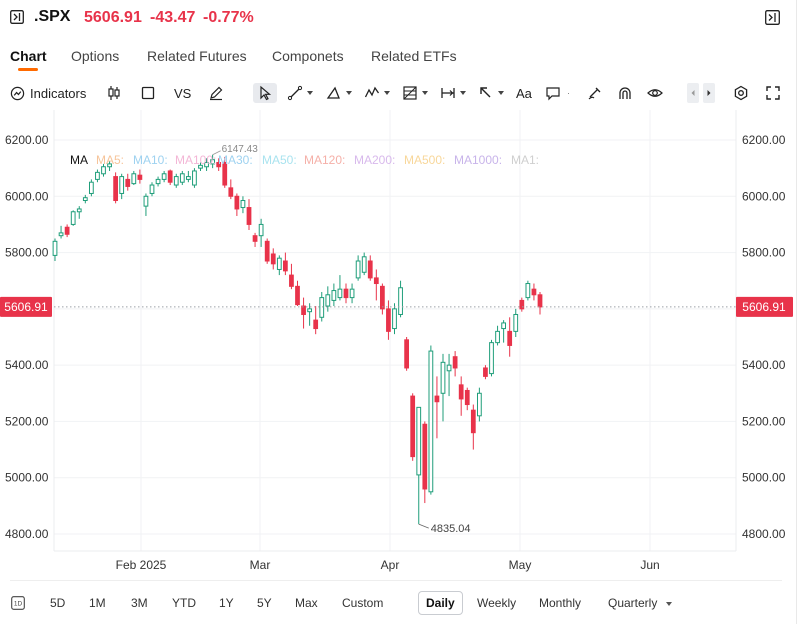 The height and width of the screenshot is (624, 804). I want to click on range-1y: 1Y, so click(226, 603).